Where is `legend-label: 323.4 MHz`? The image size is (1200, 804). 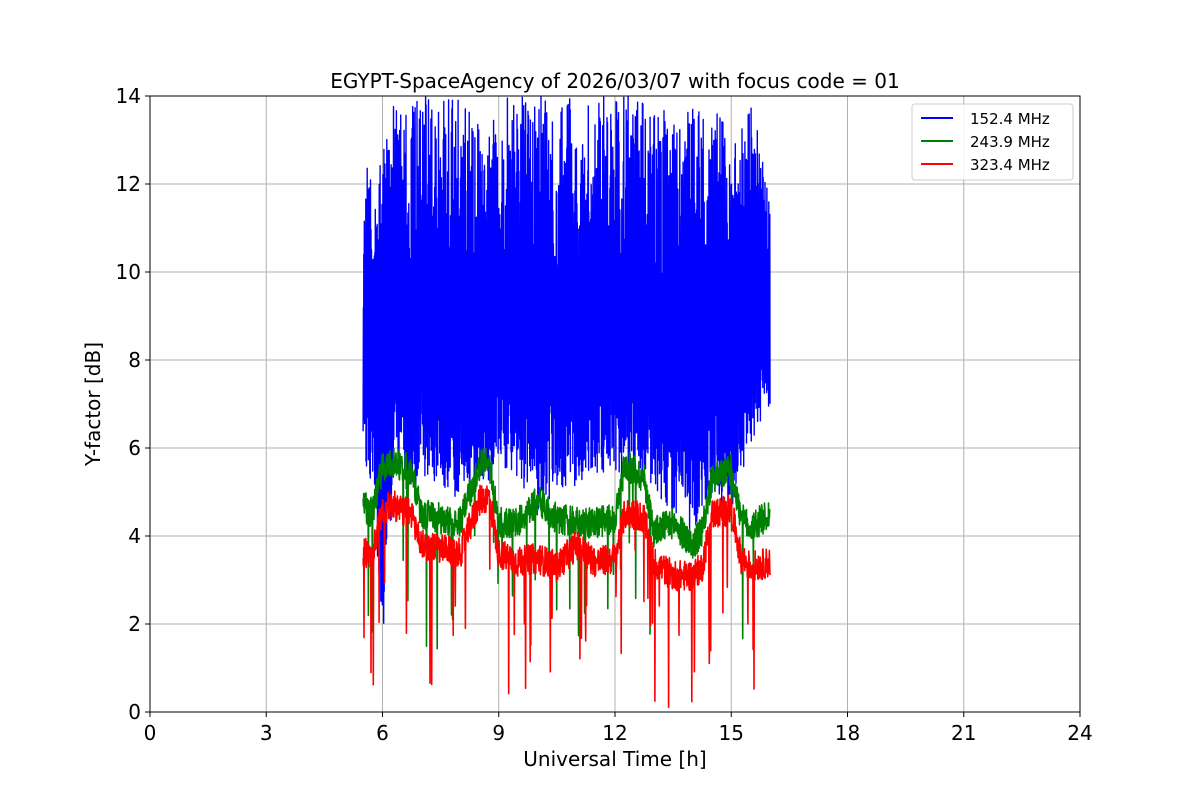
legend-label: 323.4 MHz is located at coordinates (1010, 165).